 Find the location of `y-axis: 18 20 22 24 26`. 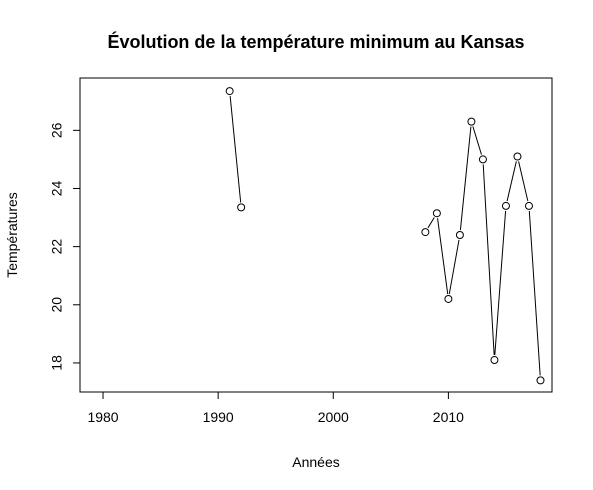

y-axis: 18 20 22 24 26 is located at coordinates (65, 246).